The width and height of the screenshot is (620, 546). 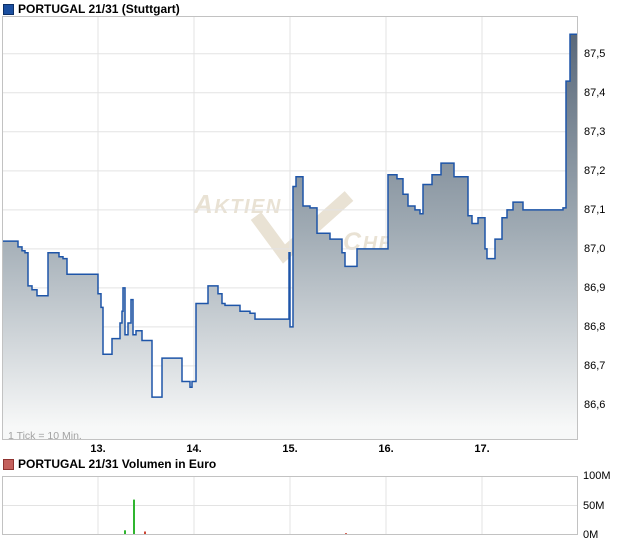 I want to click on svg-text: AKTIEN, so click(x=237, y=204).